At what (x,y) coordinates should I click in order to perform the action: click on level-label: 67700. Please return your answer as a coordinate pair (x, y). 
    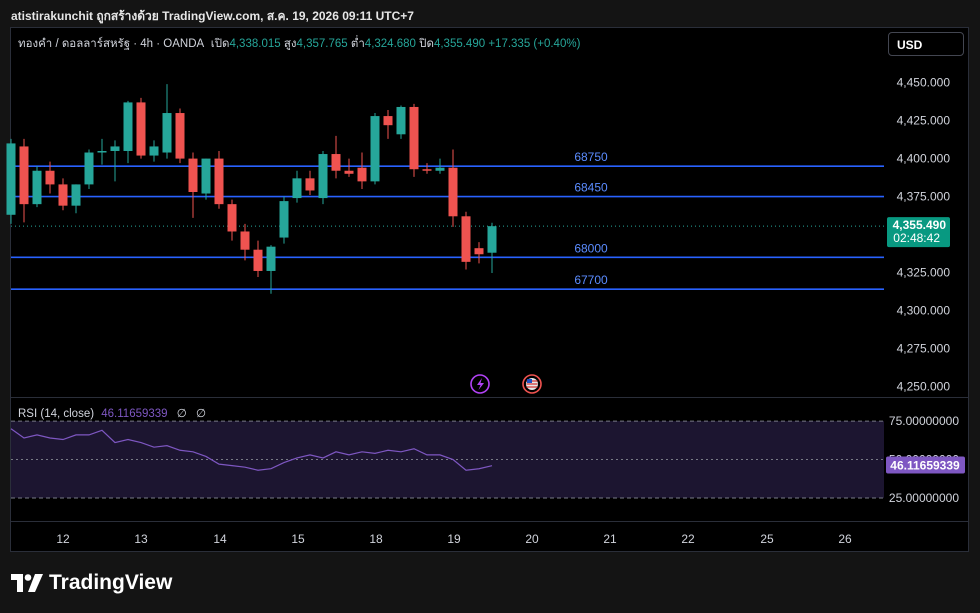
    Looking at the image, I should click on (591, 280).